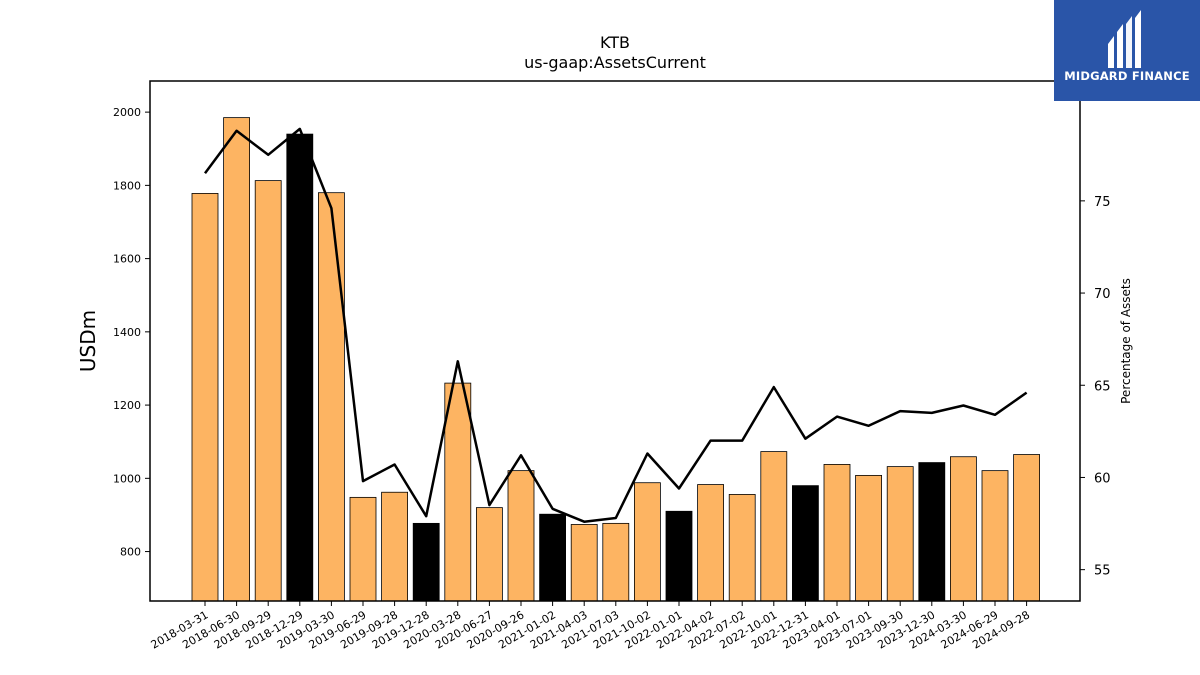 Image resolution: width=1200 pixels, height=675 pixels. What do you see at coordinates (130, 552) in the screenshot?
I see `y-tick-label: 800` at bounding box center [130, 552].